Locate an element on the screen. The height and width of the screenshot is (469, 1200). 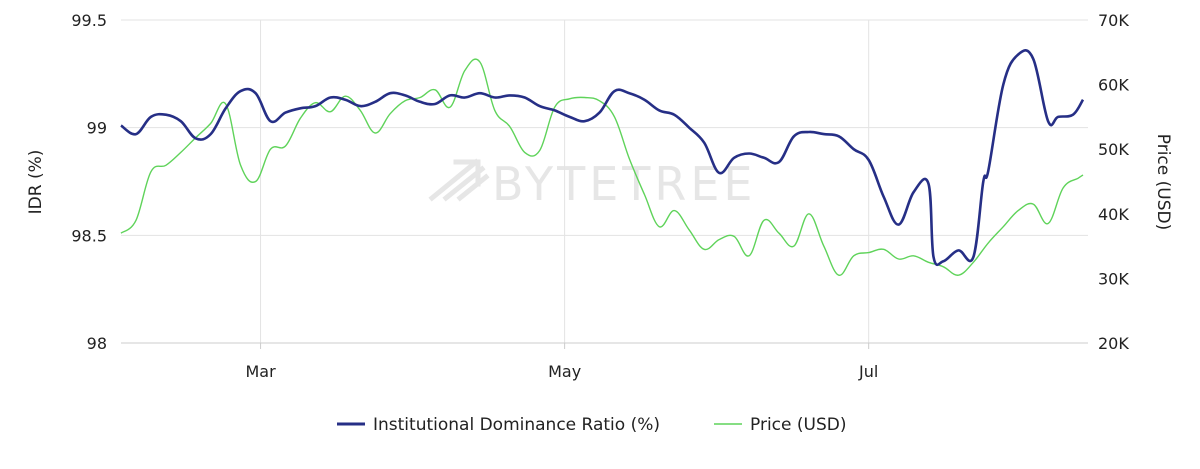
y-left-tick-label: 99.5 is located at coordinates (89, 20).